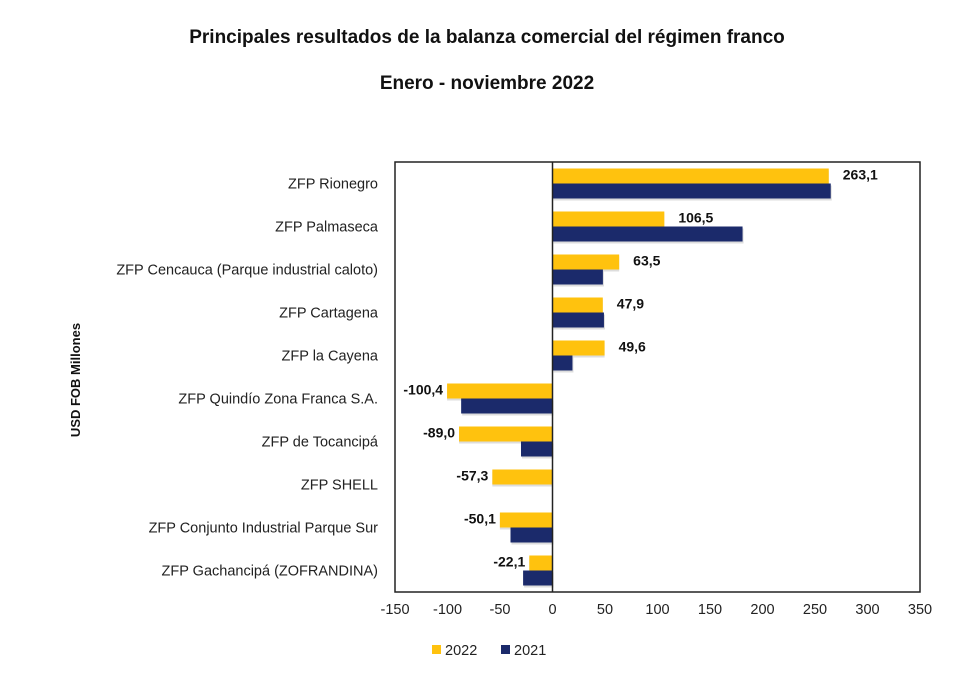 This screenshot has height=676, width=974. What do you see at coordinates (270, 572) in the screenshot?
I see `category-label: ZFP Gachancipá (ZOFRANDINA)` at bounding box center [270, 572].